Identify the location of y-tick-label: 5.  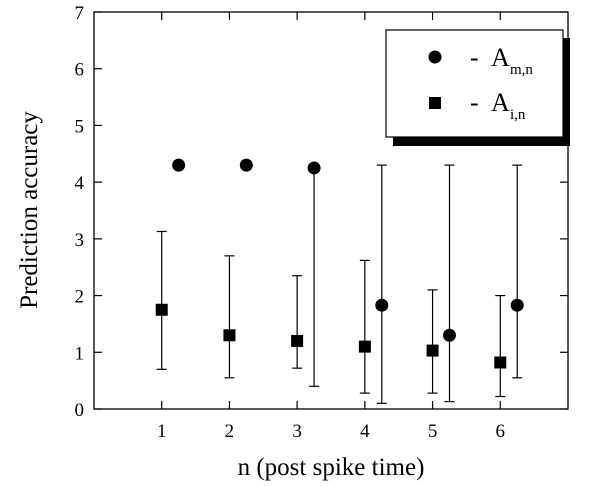
(80, 126).